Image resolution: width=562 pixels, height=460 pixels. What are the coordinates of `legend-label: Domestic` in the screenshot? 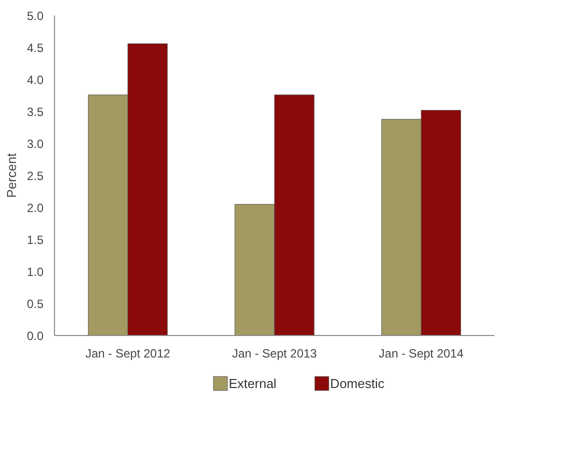 It's located at (357, 383).